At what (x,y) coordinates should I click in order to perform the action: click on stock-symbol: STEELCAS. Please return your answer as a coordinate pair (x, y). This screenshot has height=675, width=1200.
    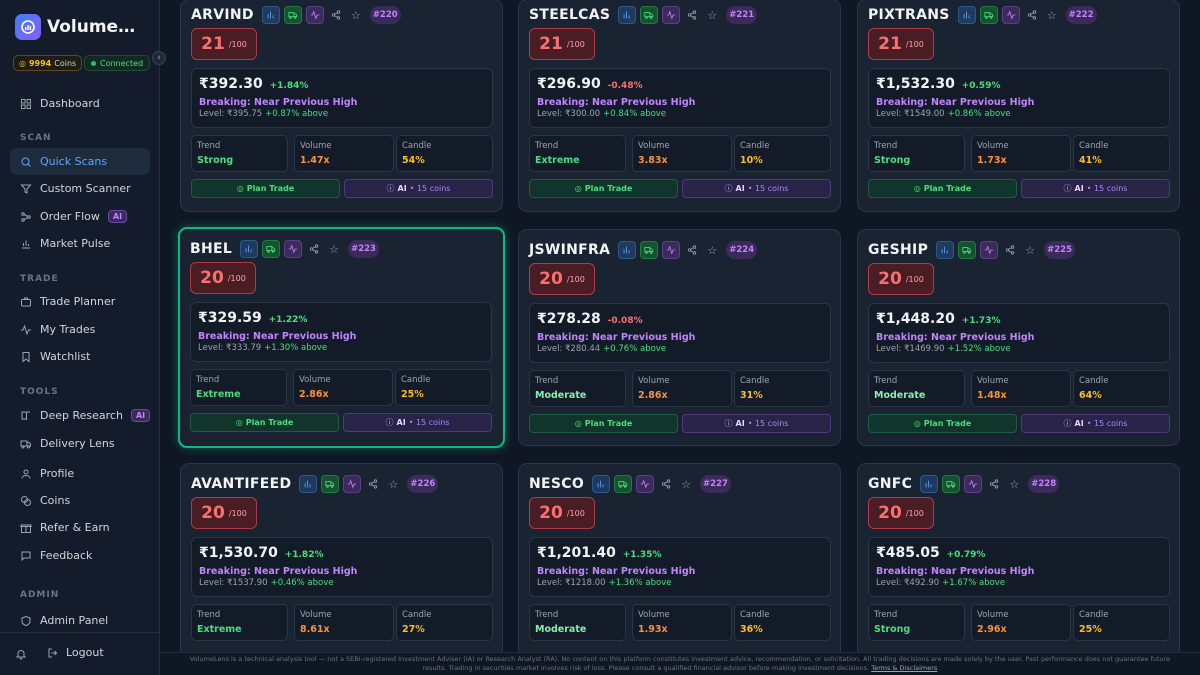
    Looking at the image, I should click on (570, 15).